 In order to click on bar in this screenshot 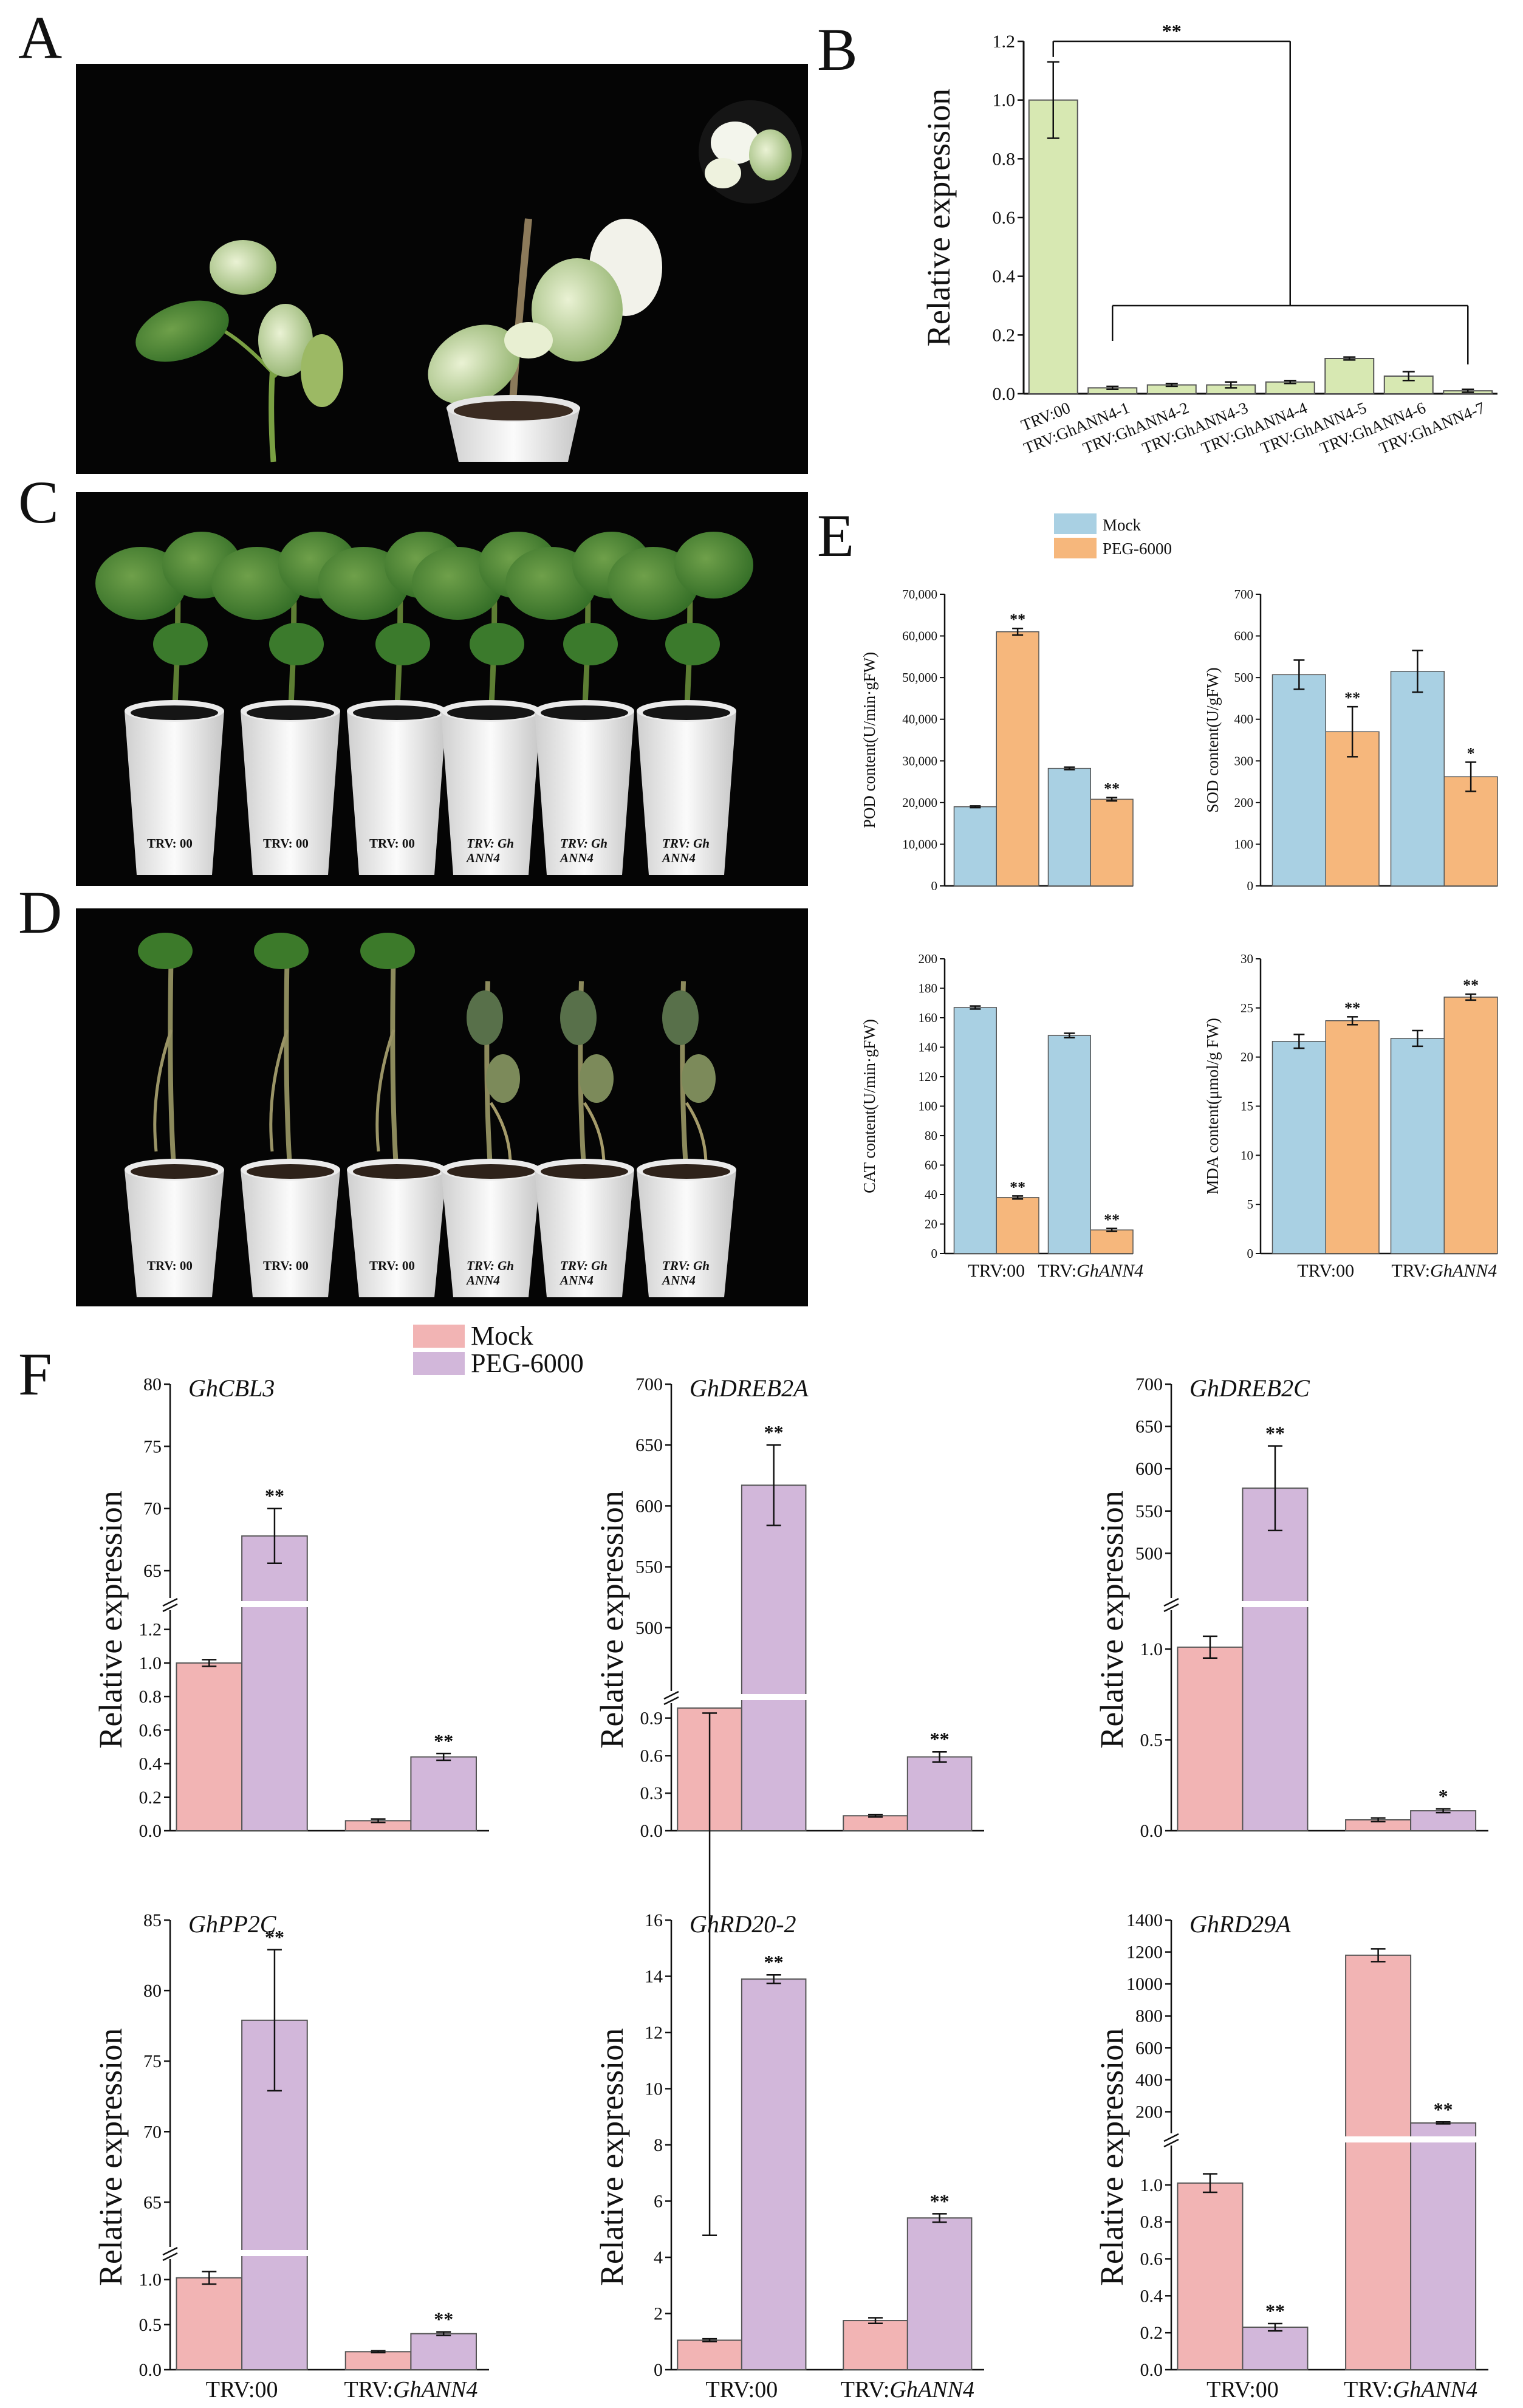, I will do `click(1349, 376)`.